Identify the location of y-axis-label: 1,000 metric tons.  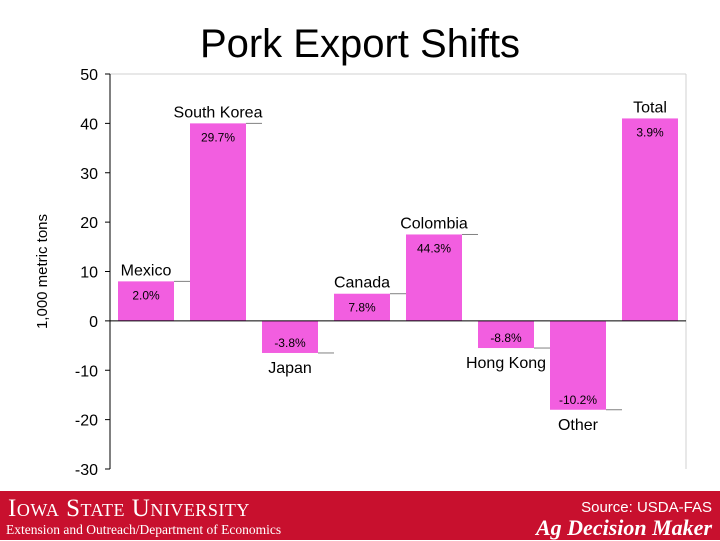
(42, 271).